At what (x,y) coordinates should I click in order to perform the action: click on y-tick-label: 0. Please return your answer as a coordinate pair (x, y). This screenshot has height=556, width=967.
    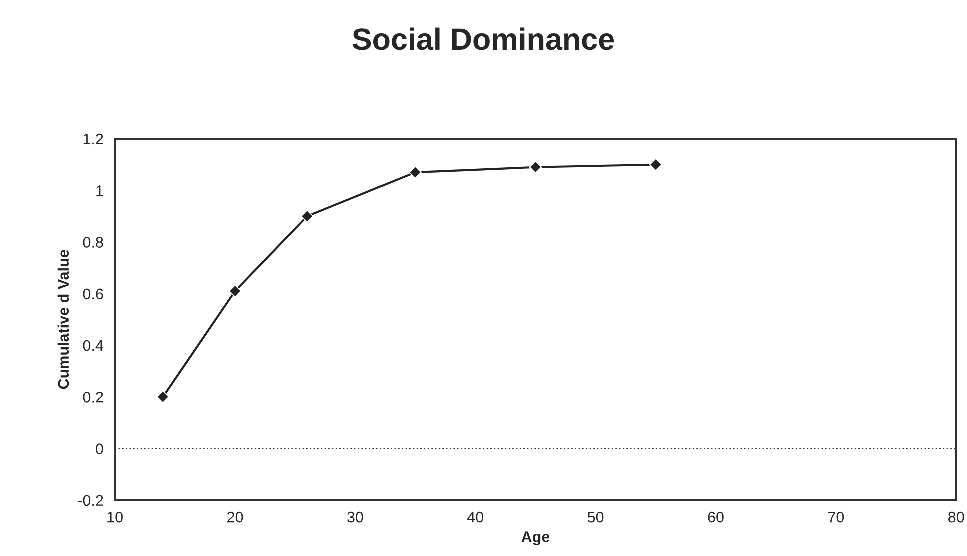
    Looking at the image, I should click on (100, 449).